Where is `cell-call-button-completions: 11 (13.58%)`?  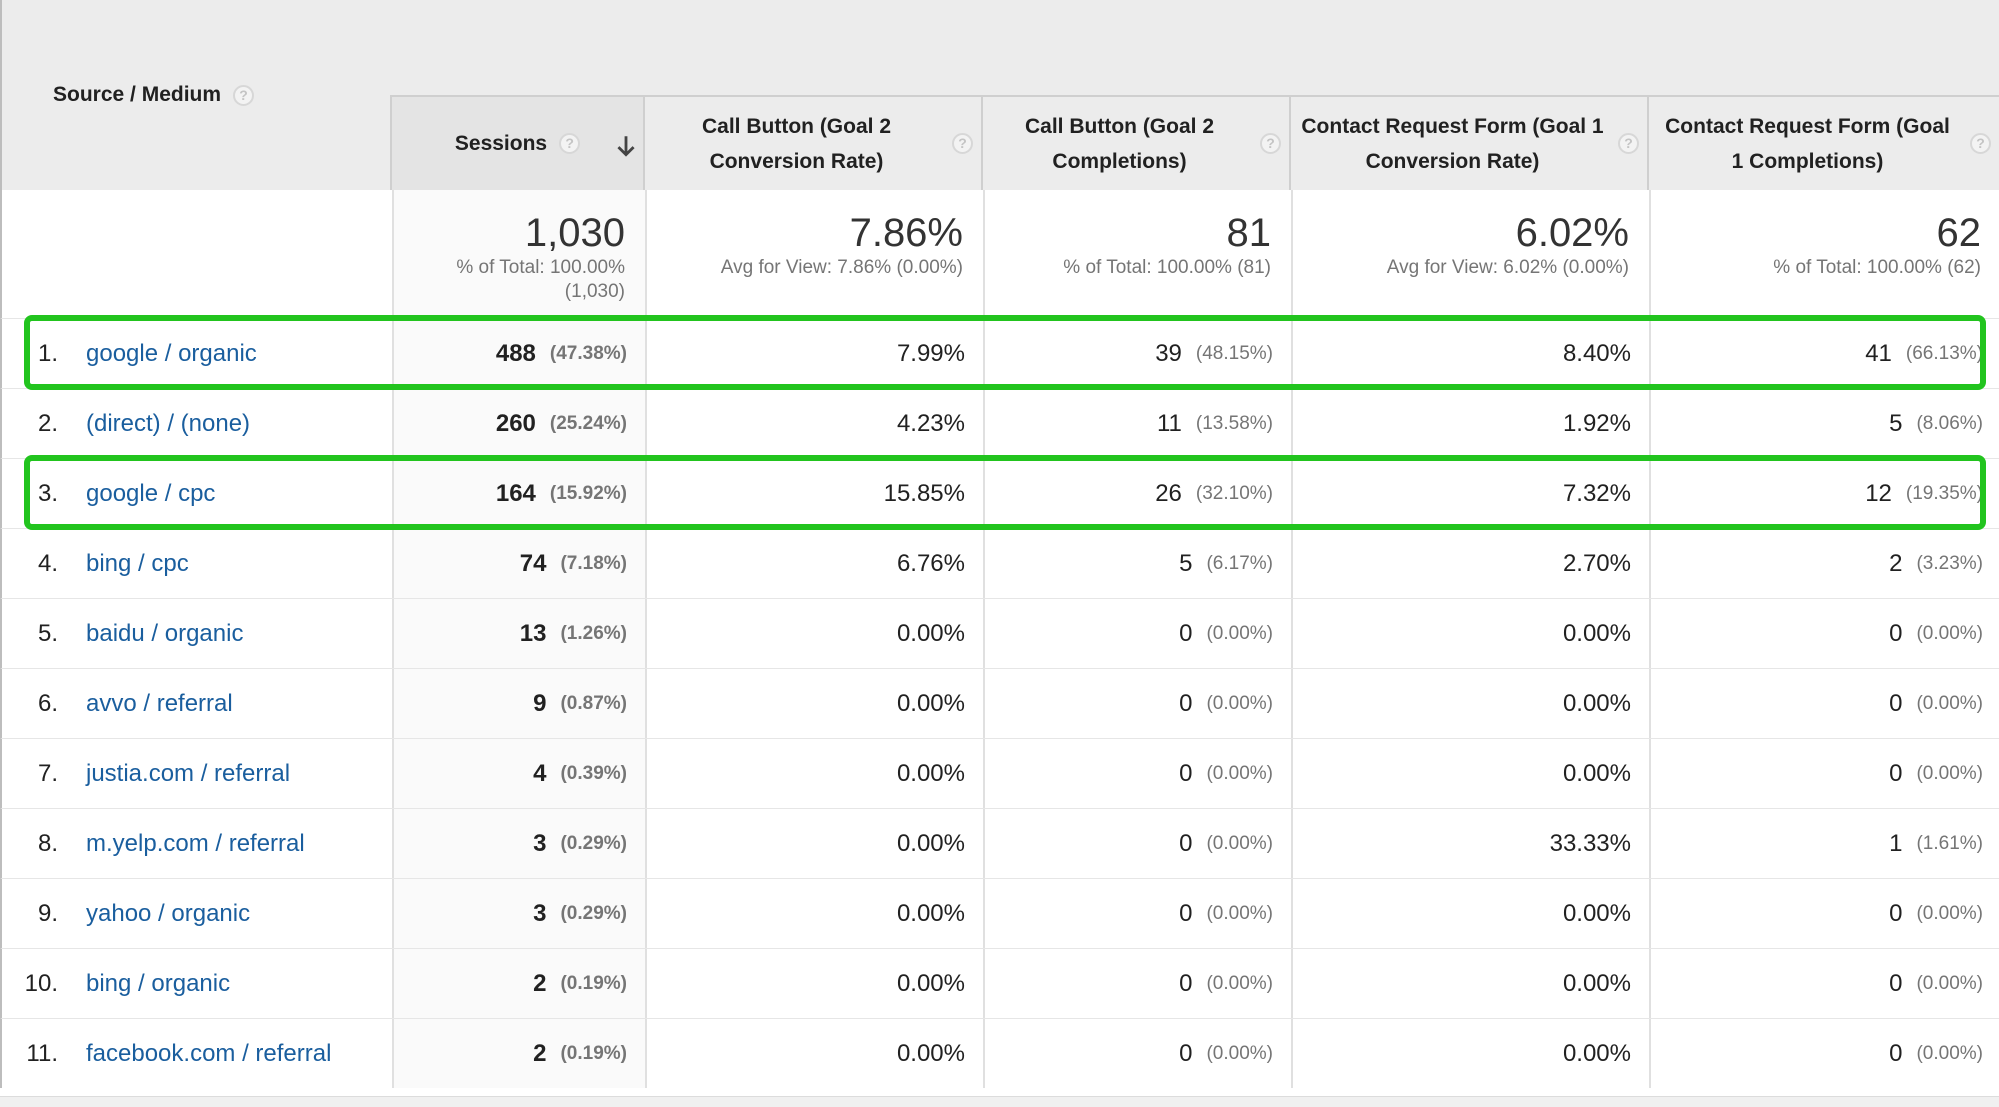
cell-call-button-completions: 11 (13.58%) is located at coordinates (1137, 423).